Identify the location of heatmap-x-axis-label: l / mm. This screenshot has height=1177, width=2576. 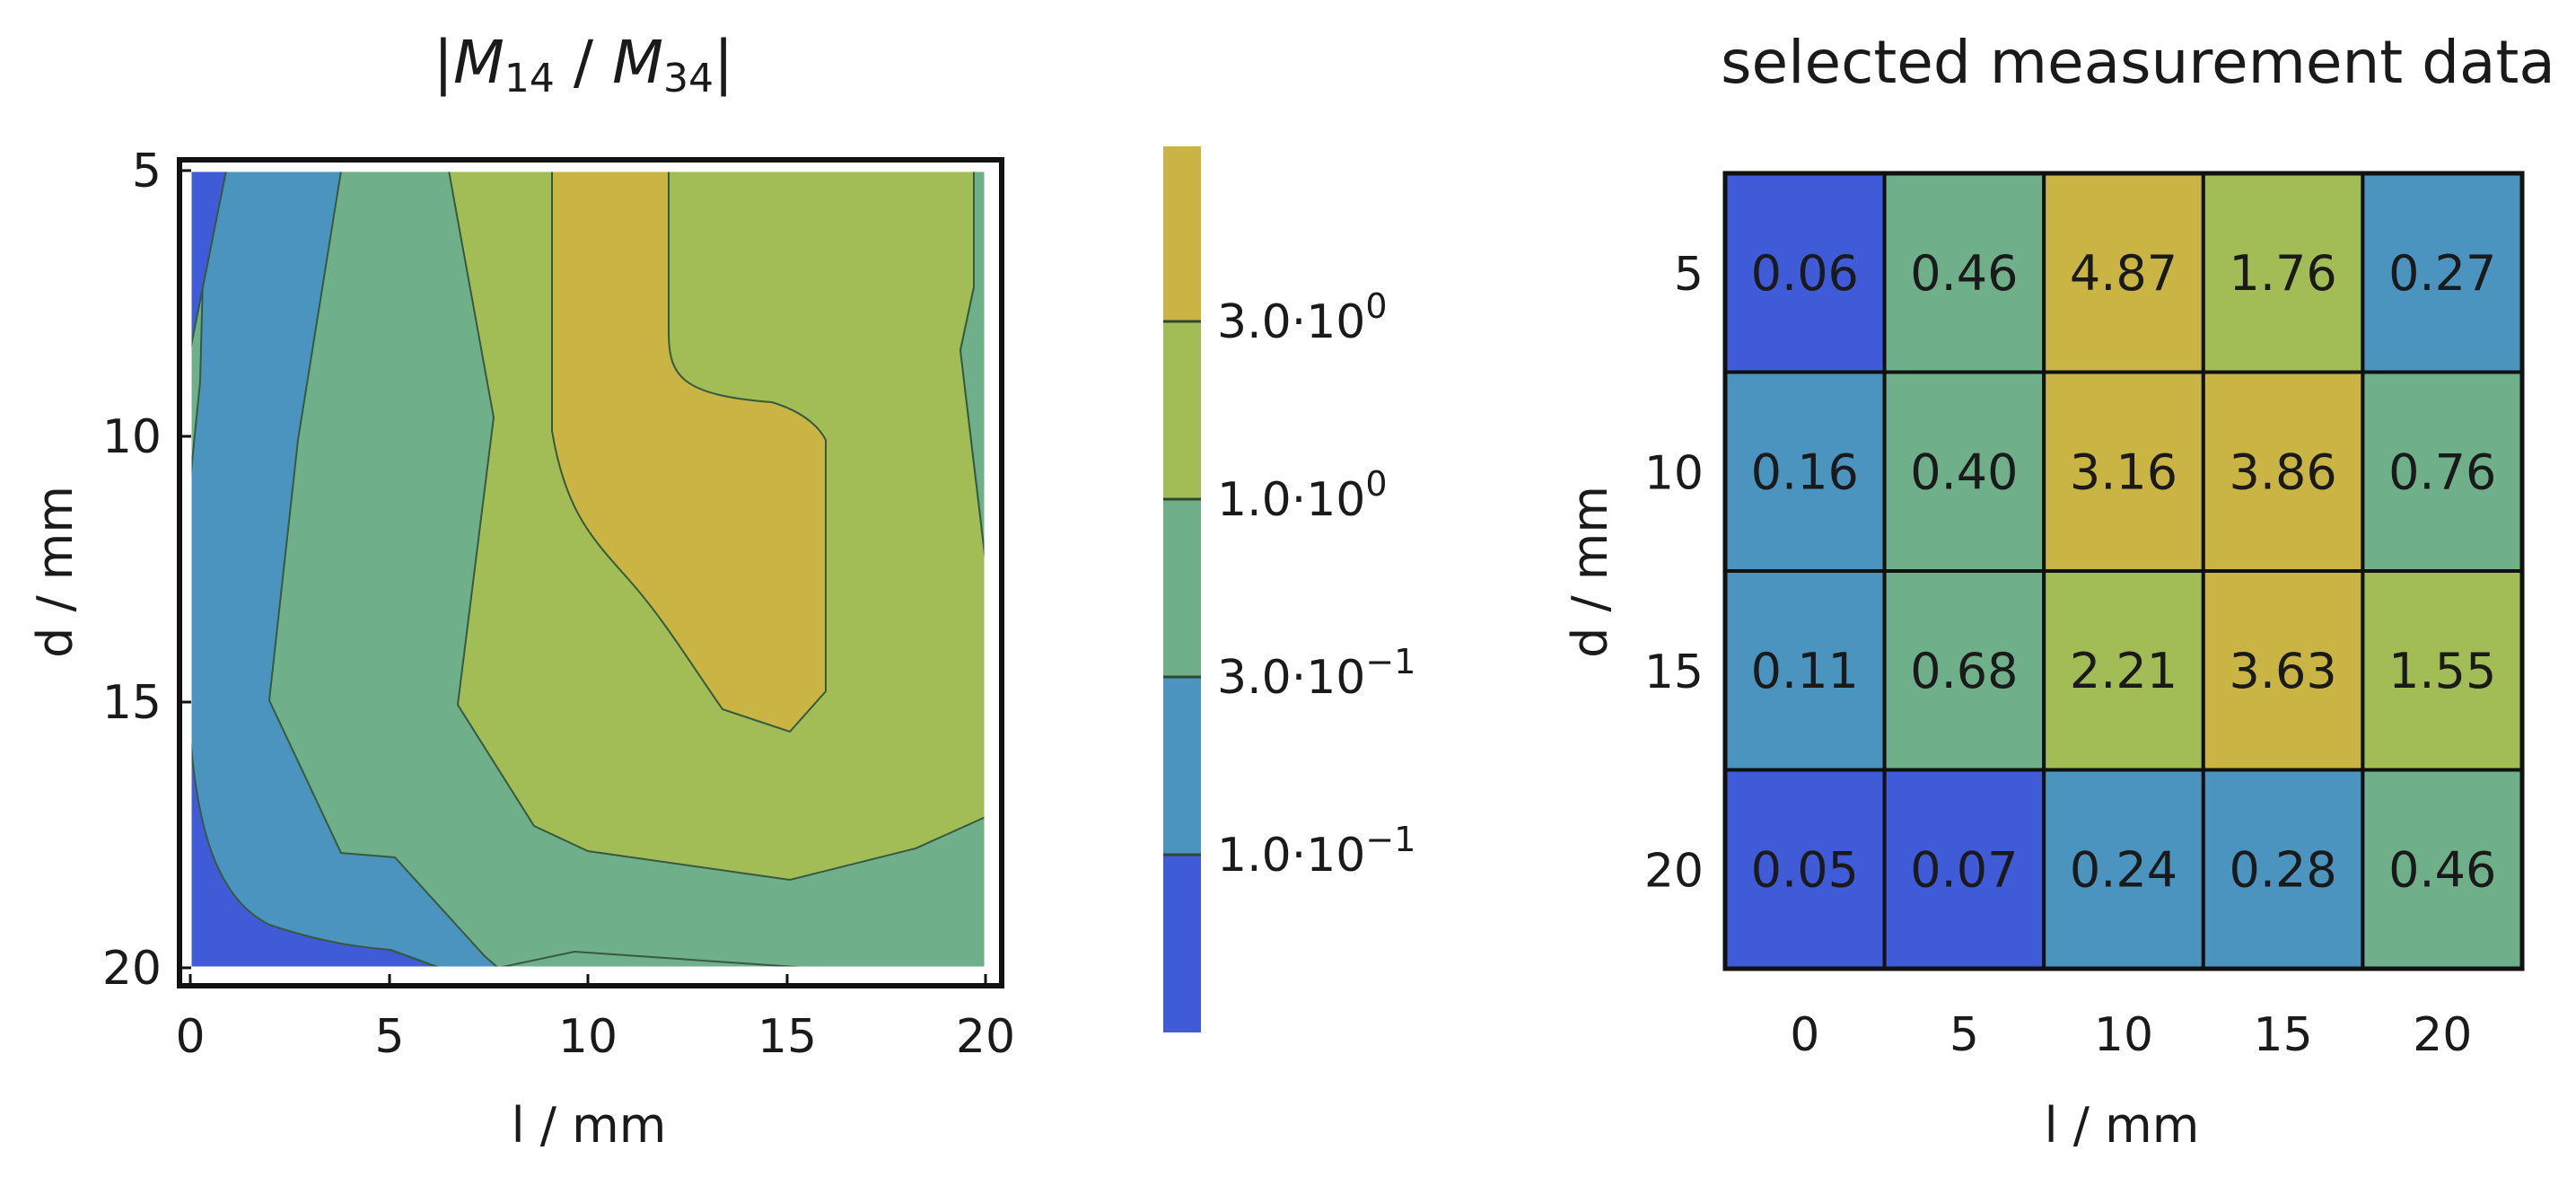
(2122, 1125).